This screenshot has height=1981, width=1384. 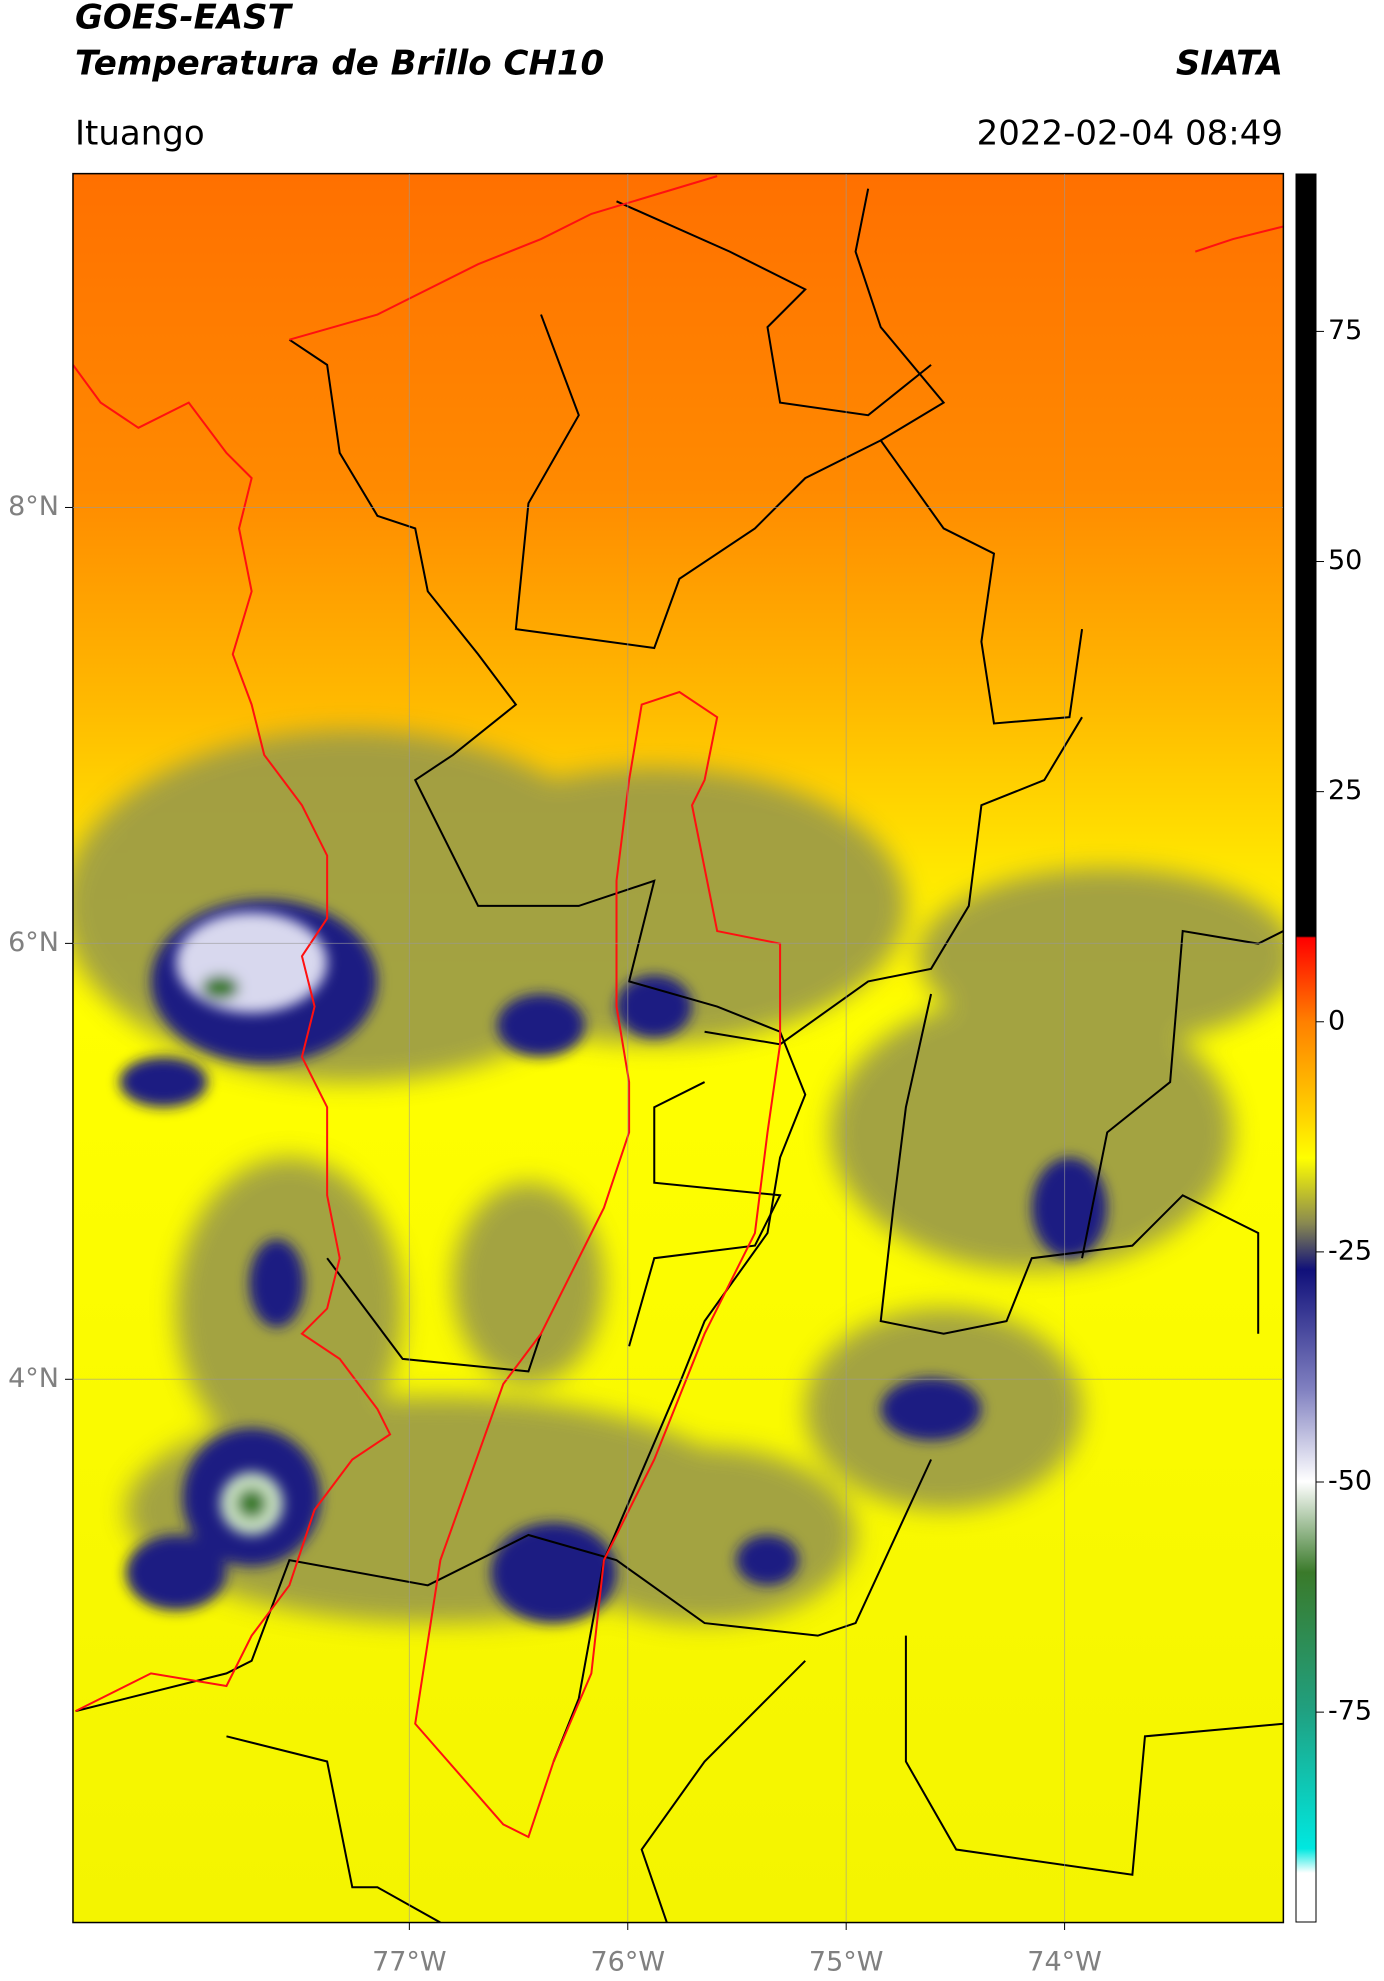 I want to click on lat-label: 8°N, so click(x=33, y=506).